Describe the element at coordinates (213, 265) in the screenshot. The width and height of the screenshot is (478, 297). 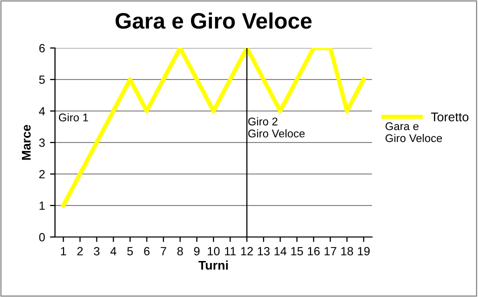
I see `x-axis-title: Turni` at that location.